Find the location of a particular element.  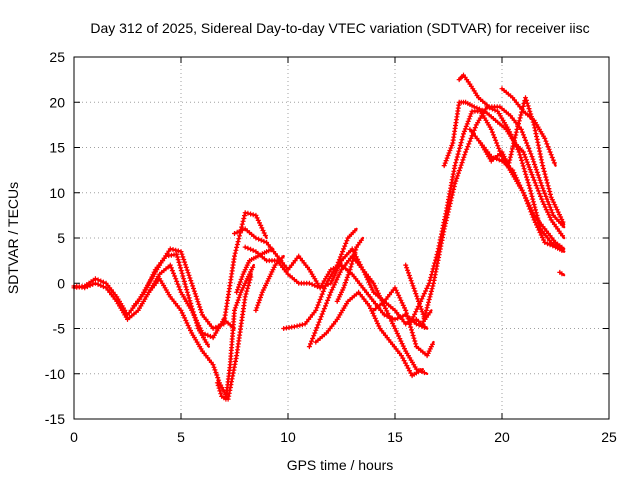

series-track-u is located at coordinates (516, 189).